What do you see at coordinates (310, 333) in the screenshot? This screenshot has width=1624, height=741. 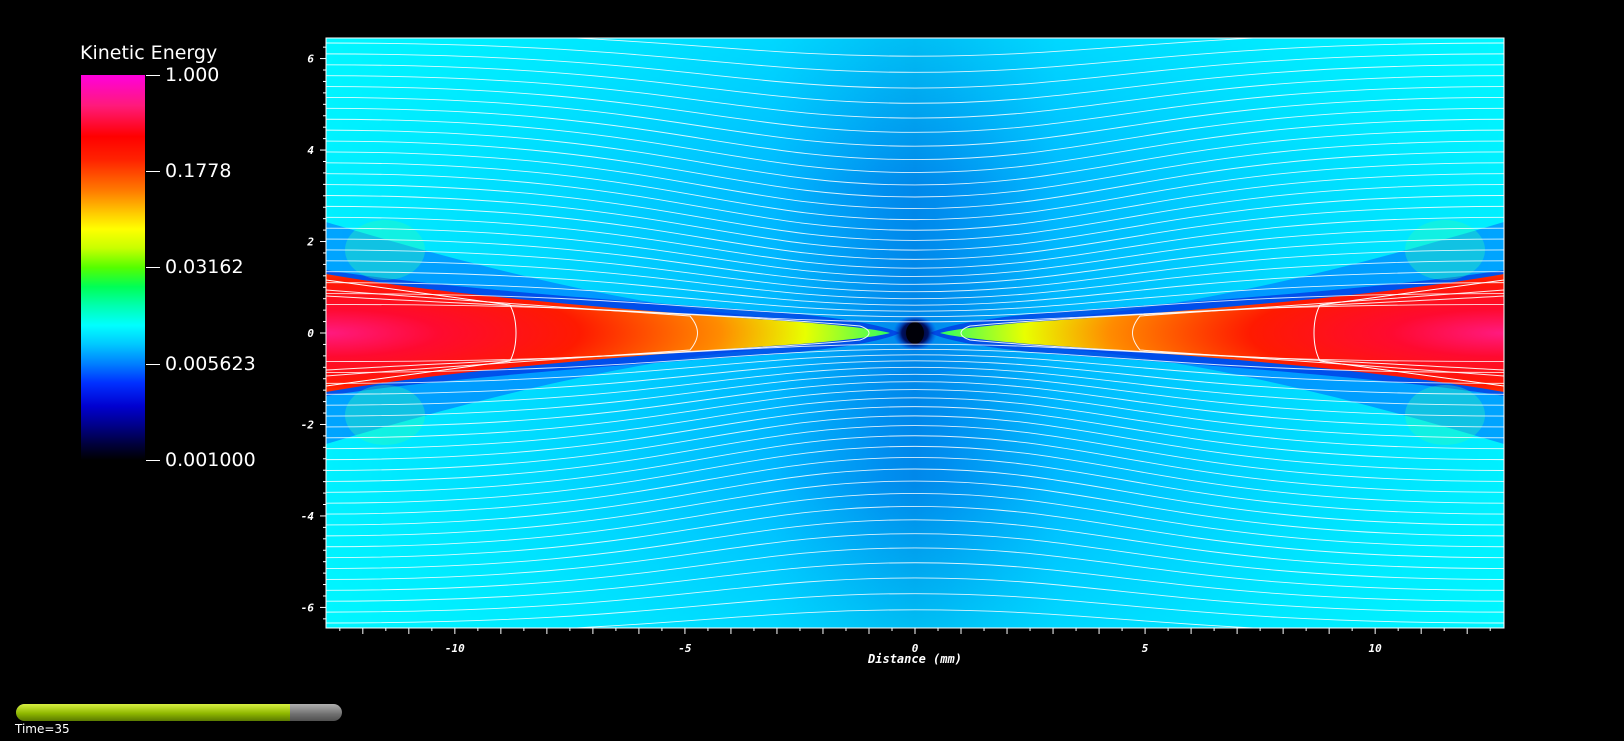 I see `y-tick-label: 0` at bounding box center [310, 333].